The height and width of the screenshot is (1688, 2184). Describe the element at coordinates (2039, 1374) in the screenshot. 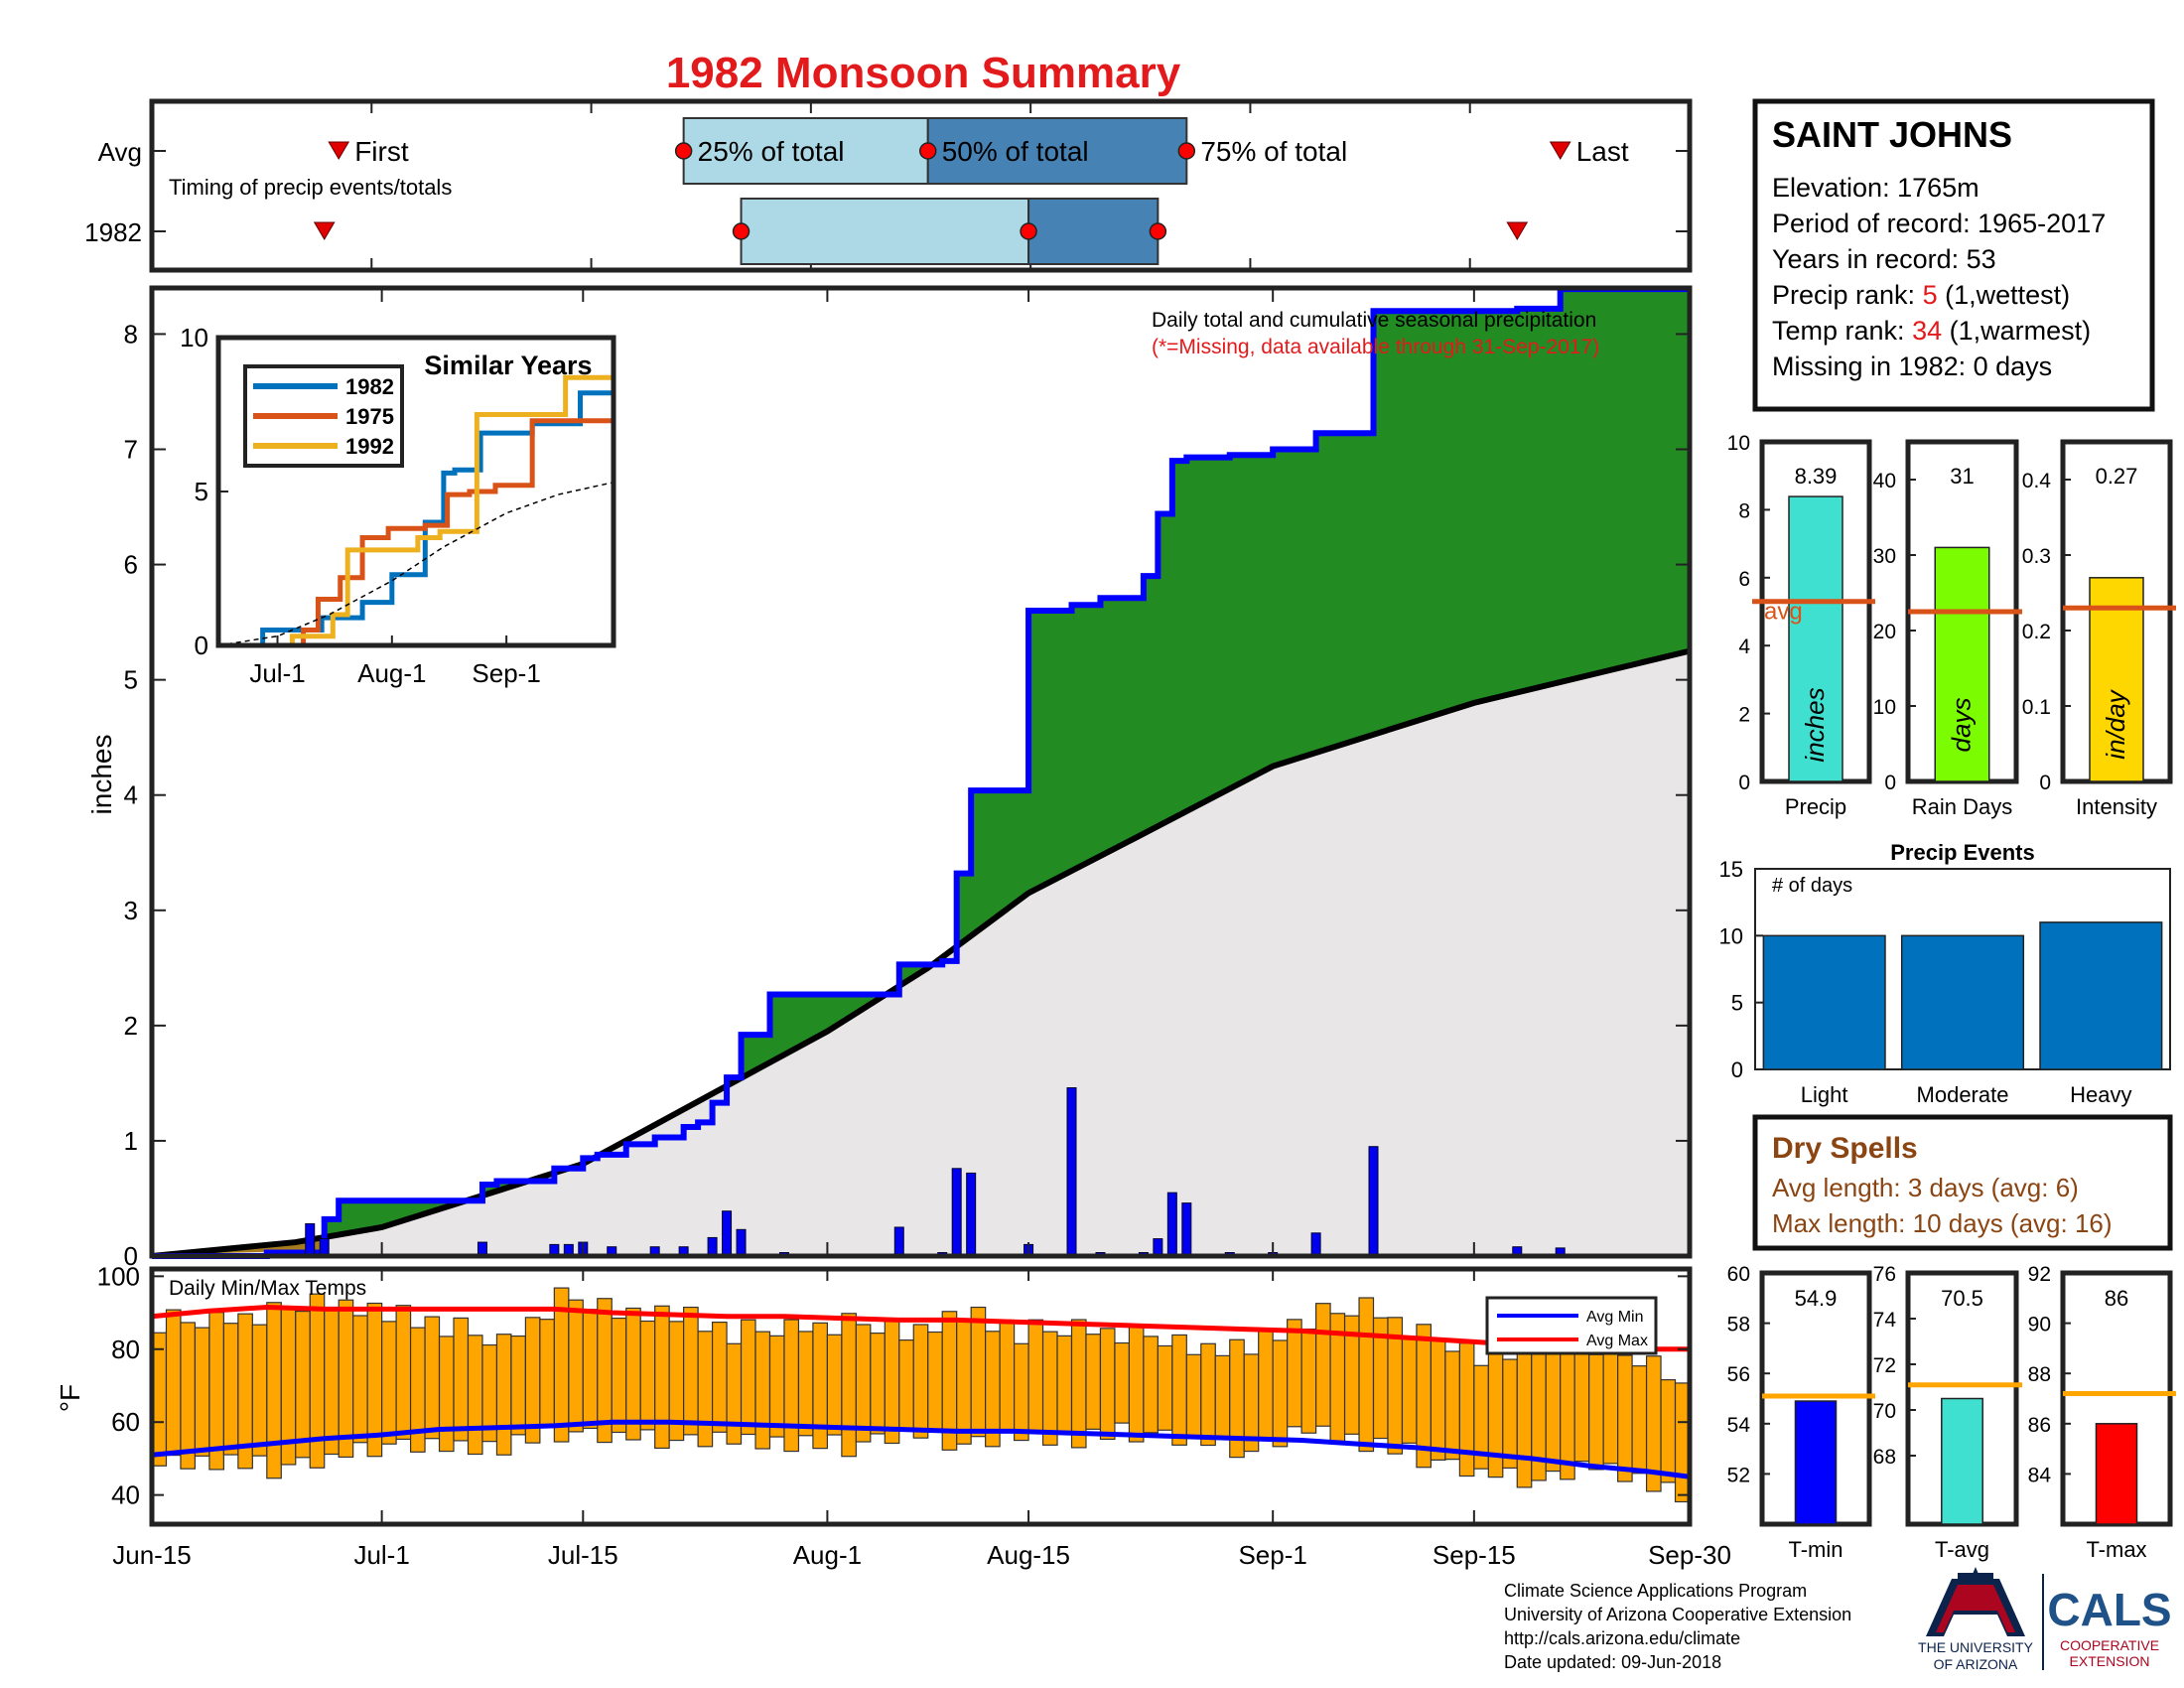

I see `temp-stat-ytick-label: 88` at that location.